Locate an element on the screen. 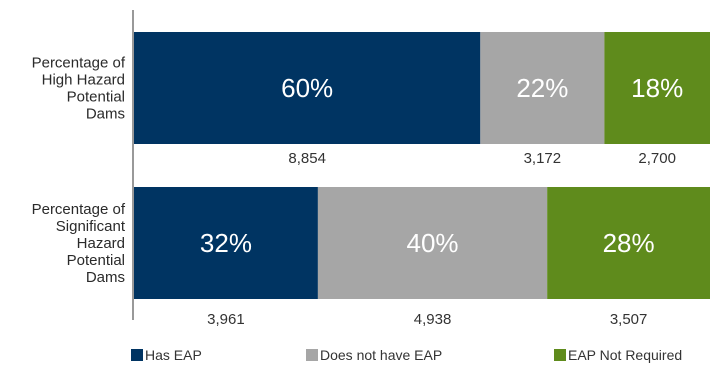 This screenshot has width=718, height=373. legend: Has EAP Does not have EAP EAP Not Required is located at coordinates (406, 355).